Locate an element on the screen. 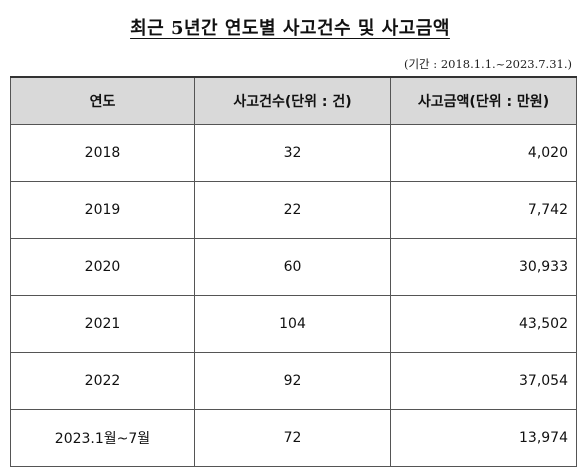 The image size is (580, 468). cell-count: 22 is located at coordinates (292, 210).